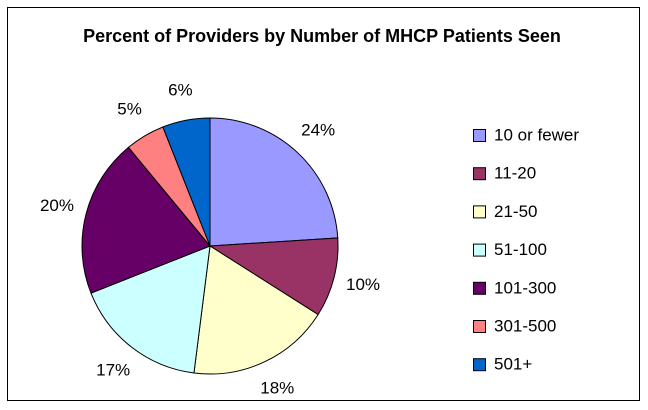 The image size is (648, 410). What do you see at coordinates (318, 129) in the screenshot?
I see `data-label: 24%` at bounding box center [318, 129].